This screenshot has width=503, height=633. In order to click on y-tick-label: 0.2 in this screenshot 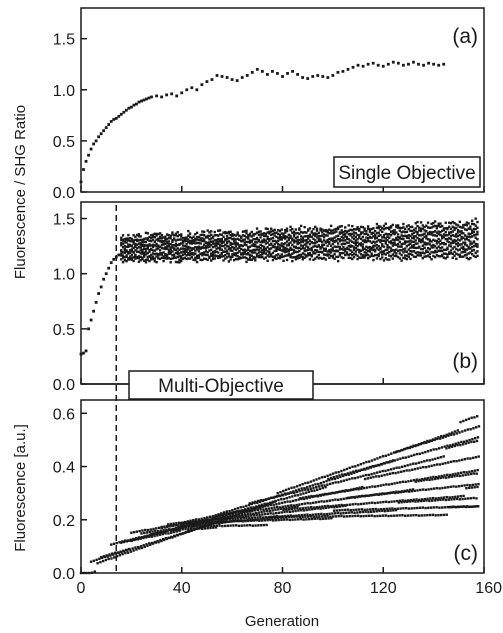, I will do `click(64, 521)`.